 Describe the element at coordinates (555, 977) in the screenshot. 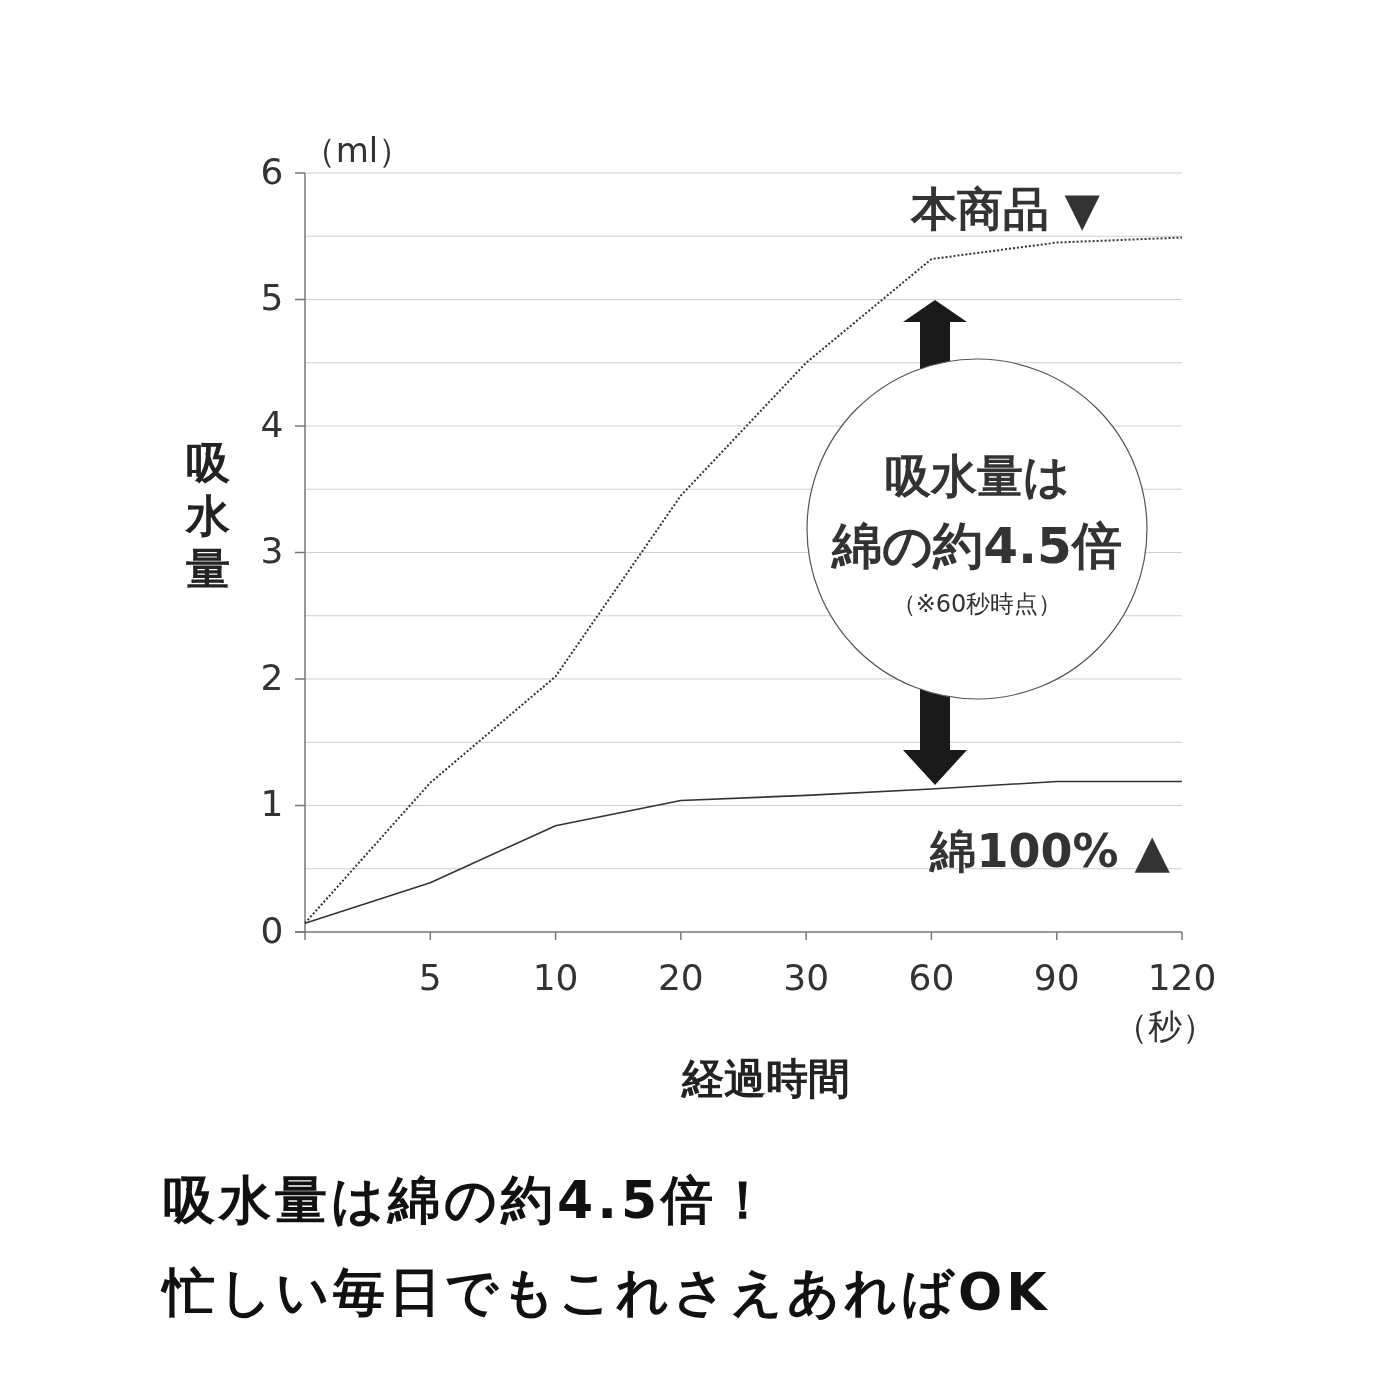

I see `x-tick-label: 10` at that location.